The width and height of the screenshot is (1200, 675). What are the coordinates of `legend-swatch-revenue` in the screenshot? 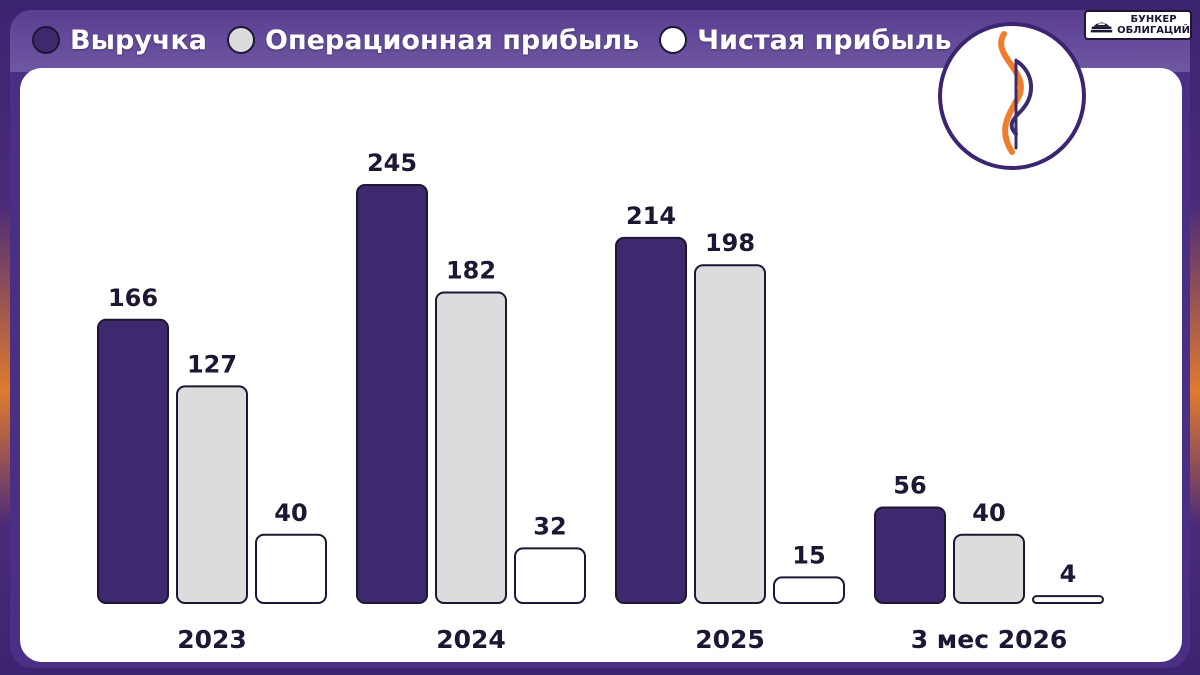 It's located at (46, 40).